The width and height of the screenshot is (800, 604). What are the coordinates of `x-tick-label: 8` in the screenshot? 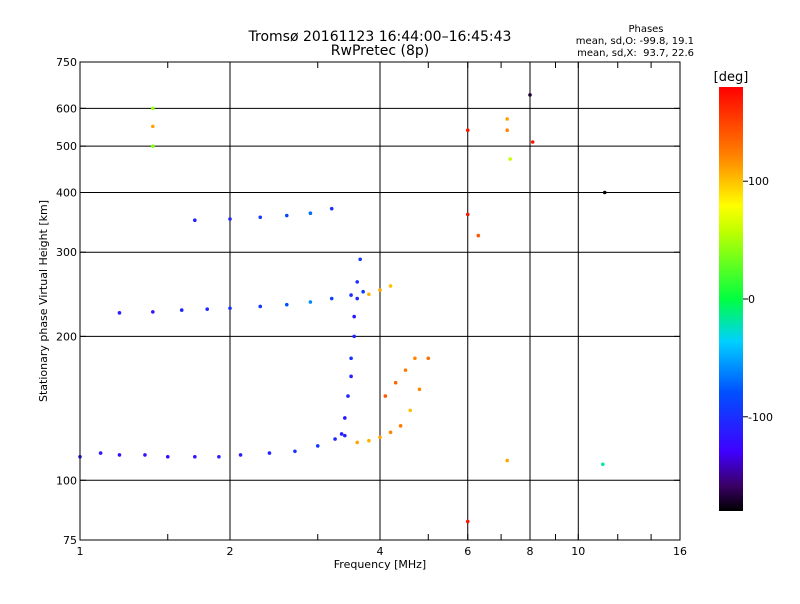 It's located at (530, 551).